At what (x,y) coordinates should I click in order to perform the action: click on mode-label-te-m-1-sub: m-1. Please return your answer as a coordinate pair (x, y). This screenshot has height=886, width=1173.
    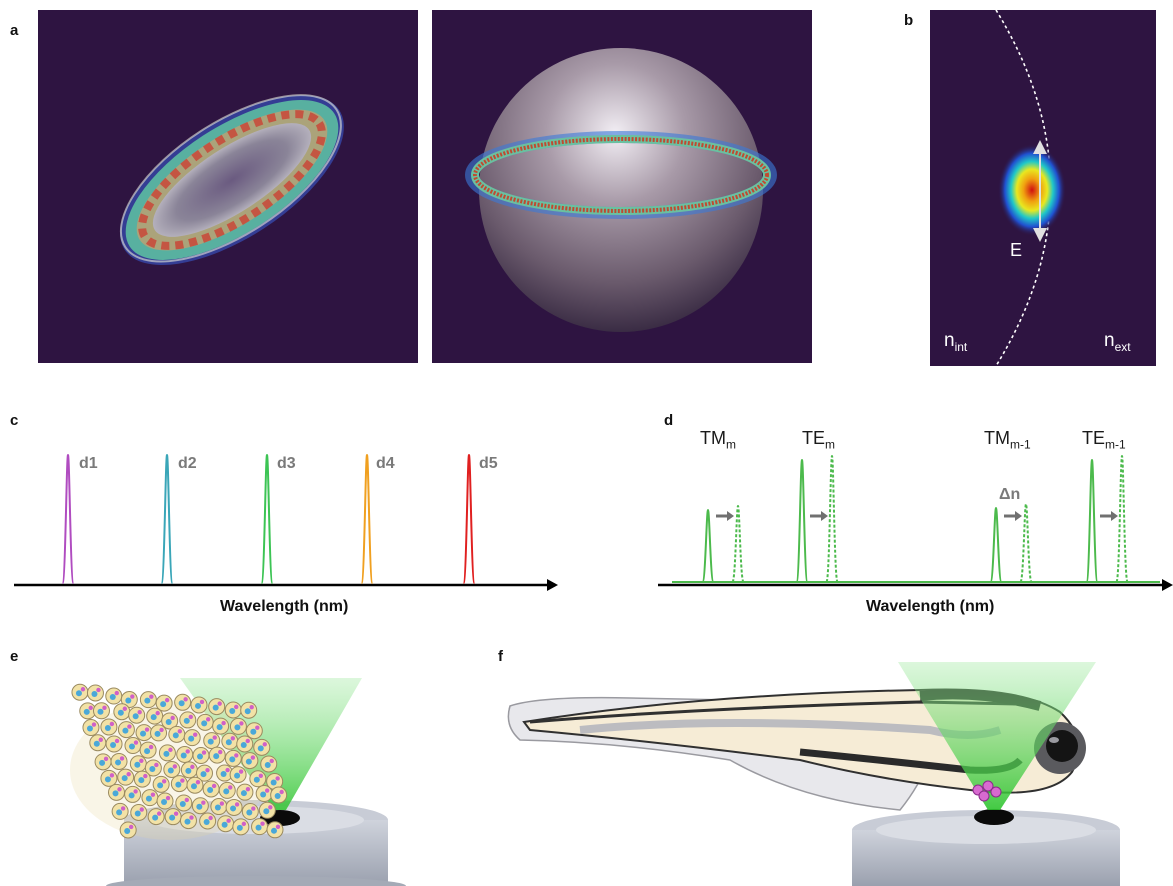
    Looking at the image, I should click on (1115, 444).